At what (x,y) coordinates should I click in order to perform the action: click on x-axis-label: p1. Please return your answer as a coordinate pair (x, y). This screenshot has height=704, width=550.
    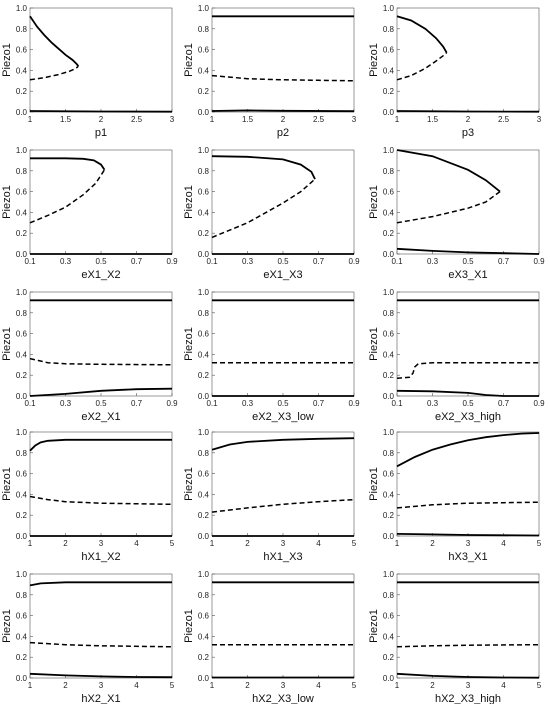
    Looking at the image, I should click on (101, 133).